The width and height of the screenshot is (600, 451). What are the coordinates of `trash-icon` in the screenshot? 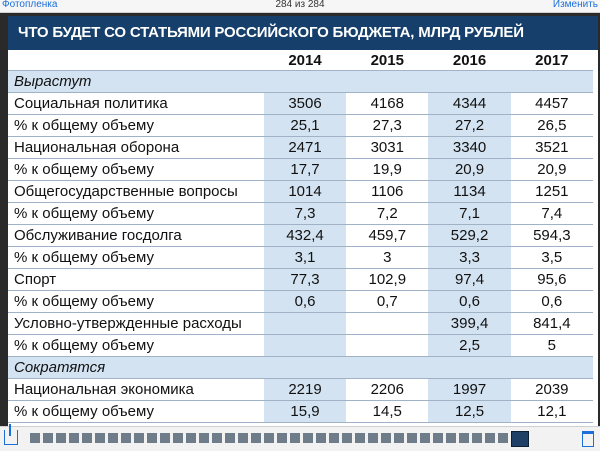 It's located at (588, 439).